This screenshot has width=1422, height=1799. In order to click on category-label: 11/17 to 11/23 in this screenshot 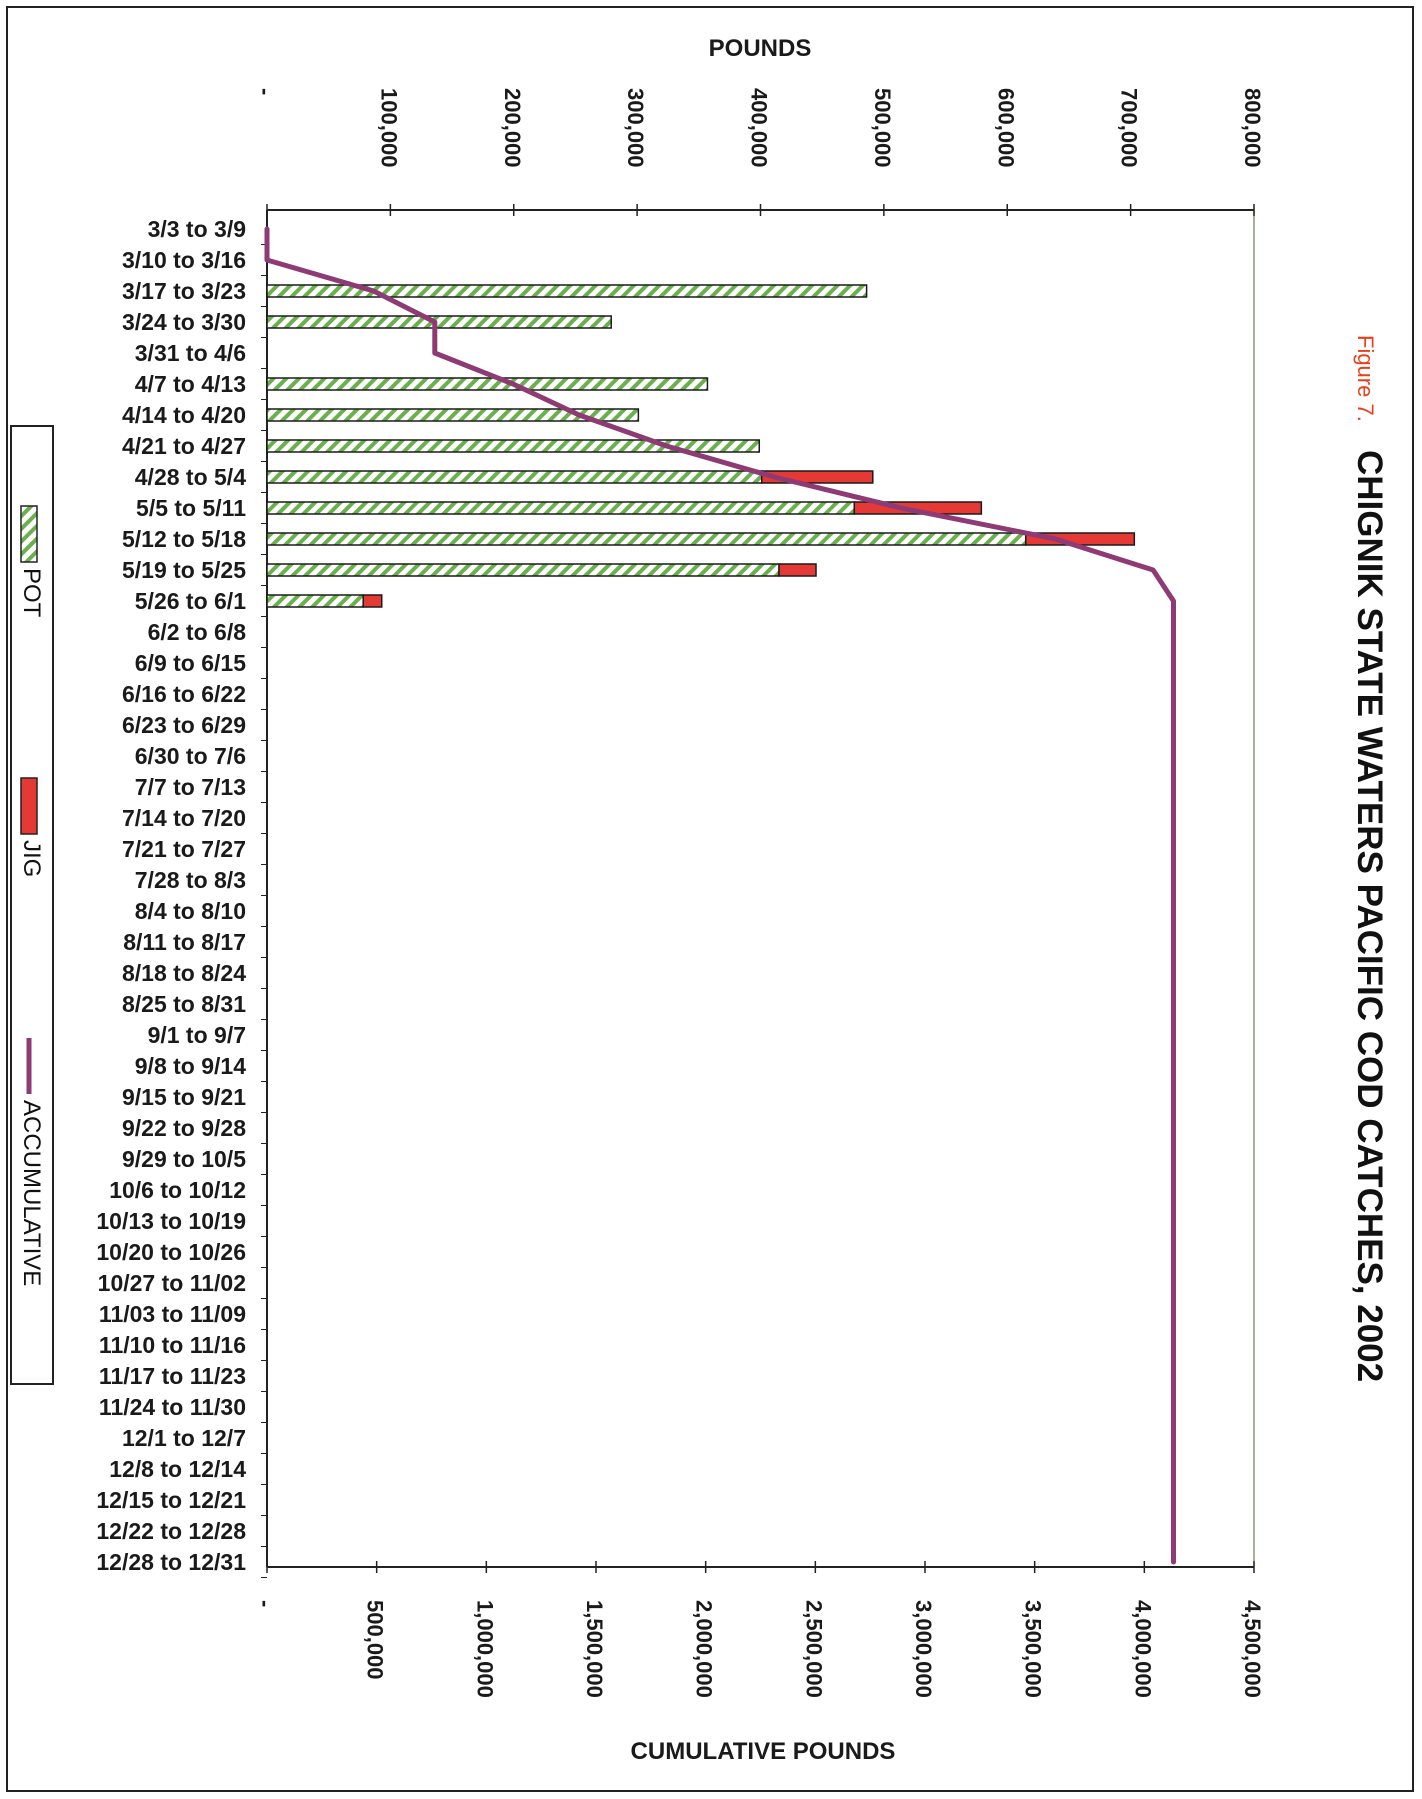, I will do `click(172, 1376)`.